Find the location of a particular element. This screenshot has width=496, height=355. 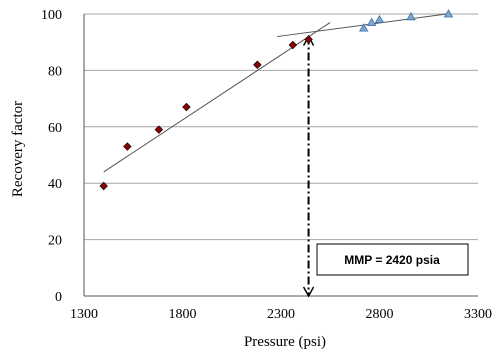

y-tick-label: 80 is located at coordinates (55, 71).